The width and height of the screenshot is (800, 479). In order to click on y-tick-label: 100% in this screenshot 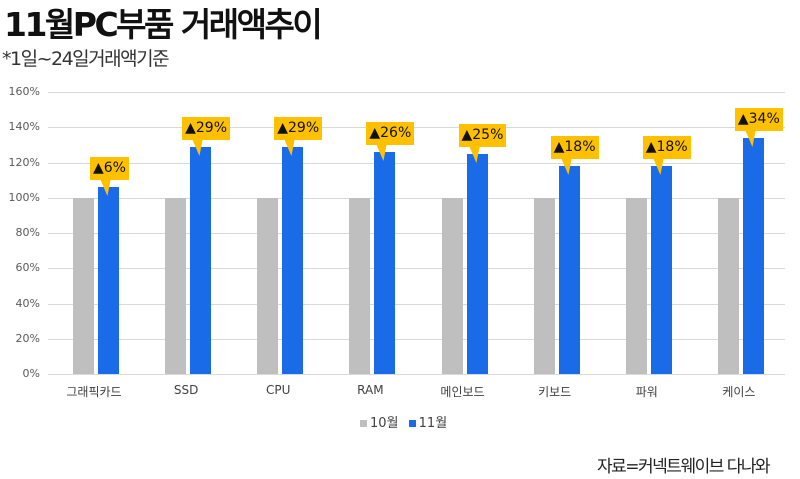, I will do `click(24, 197)`.